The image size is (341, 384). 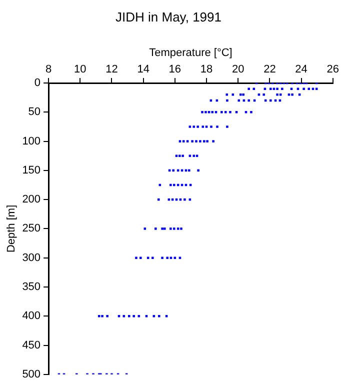 I want to click on x-tick-label: 14, so click(x=143, y=69).